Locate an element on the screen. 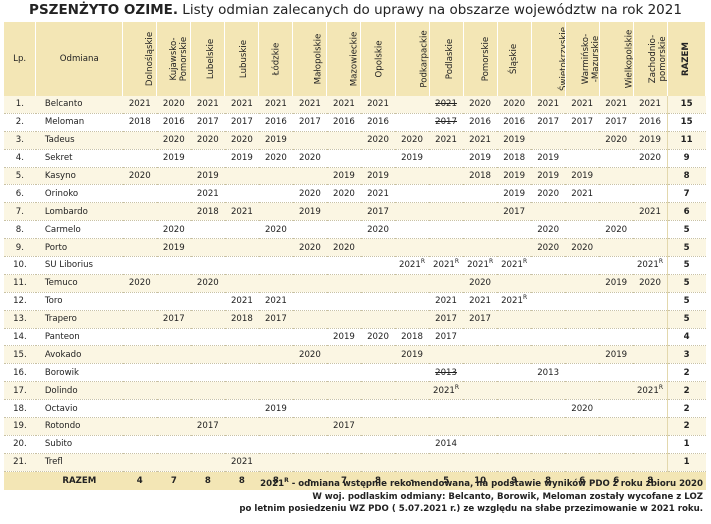 Image resolution: width=711 pixels, height=524 pixels. header-region-label: Zachodnio-pomorskie is located at coordinates (657, 59).